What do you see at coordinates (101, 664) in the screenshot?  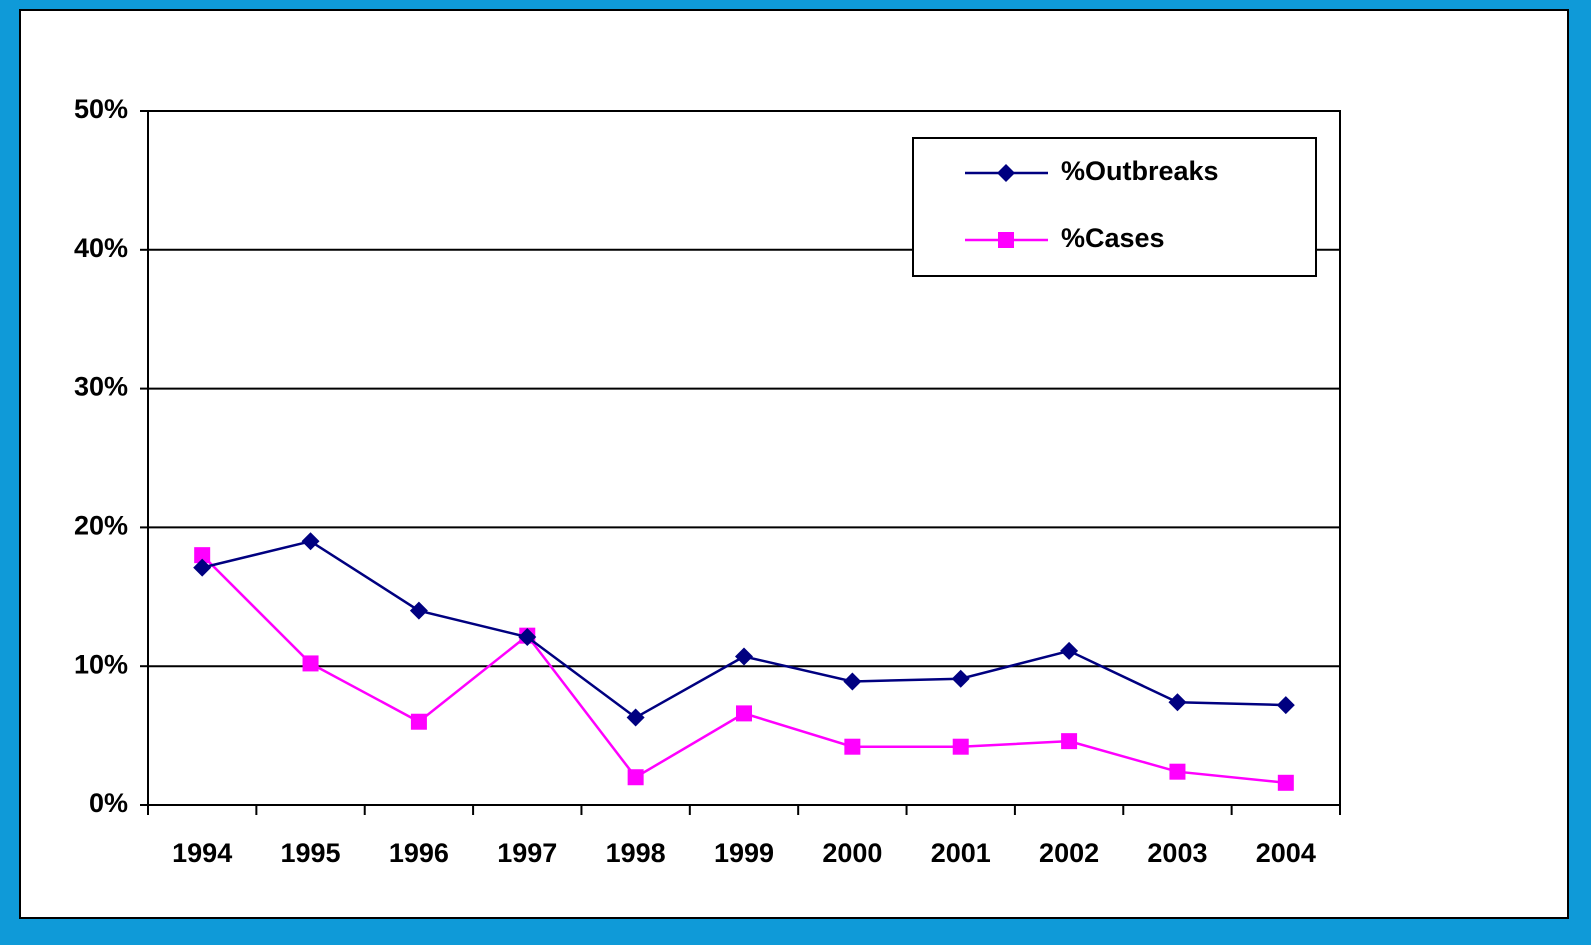 I see `y-tick-label: 10%` at bounding box center [101, 664].